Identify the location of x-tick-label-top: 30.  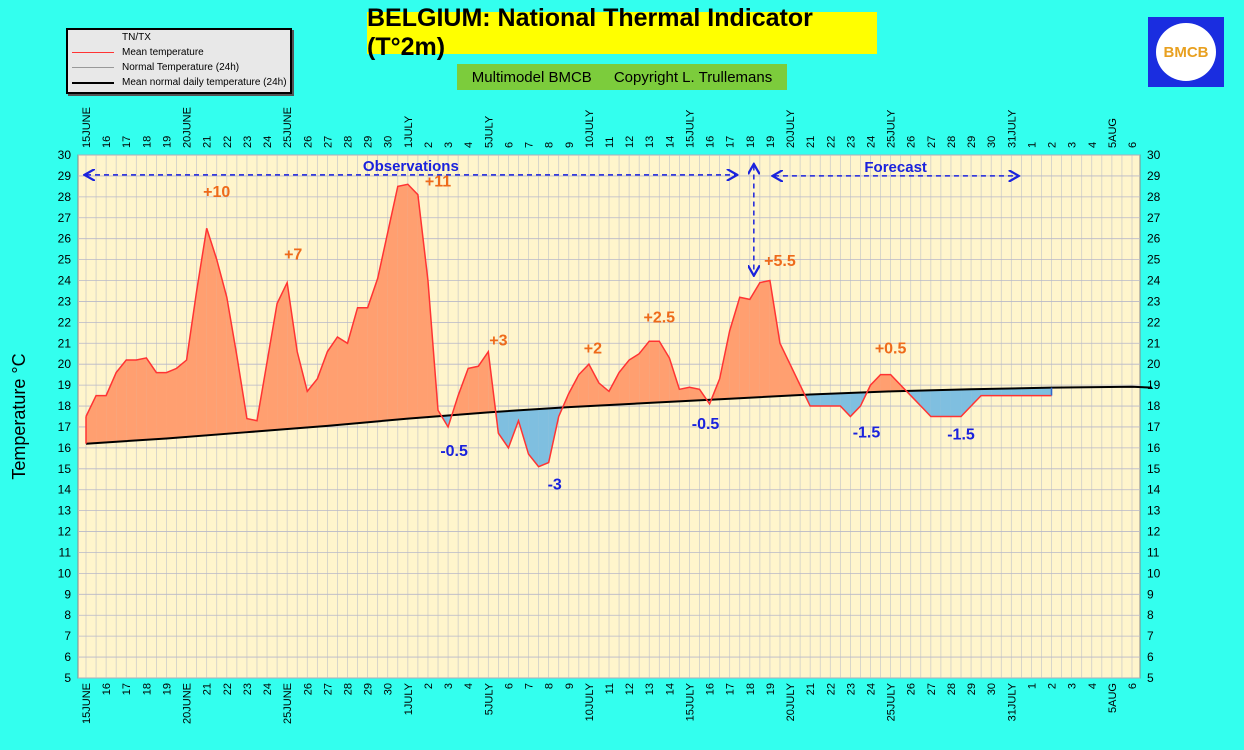
(992, 142).